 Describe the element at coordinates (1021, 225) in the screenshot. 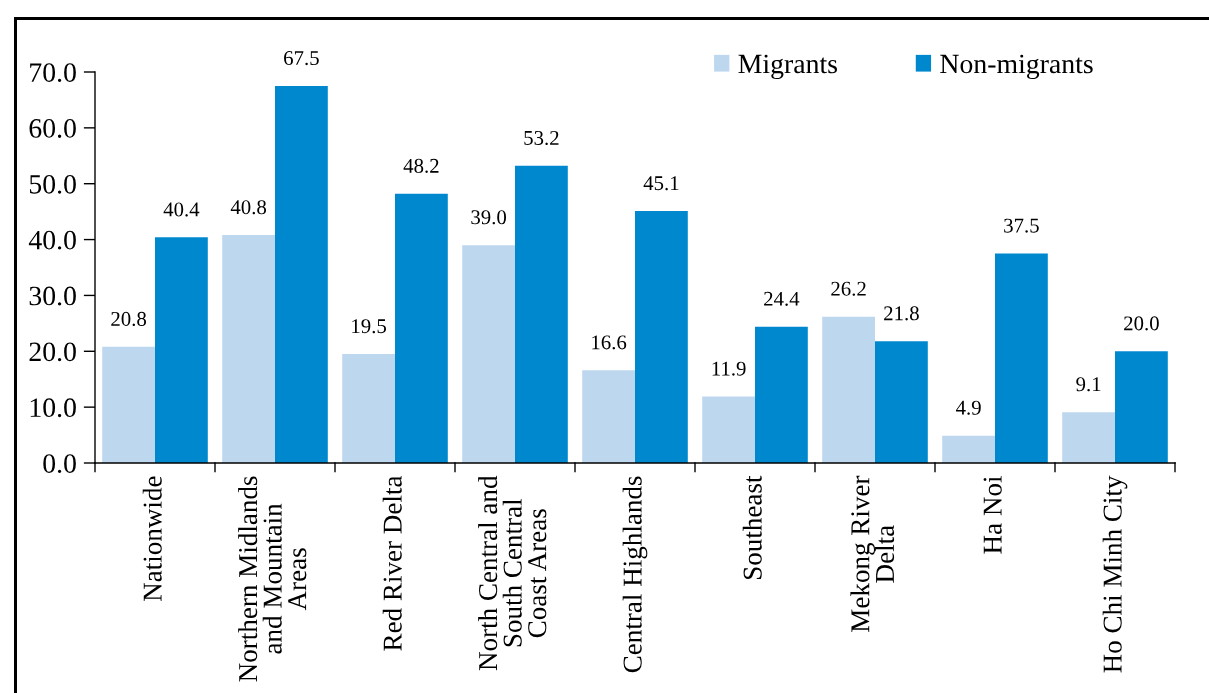

I see `data-label: 37.5` at that location.